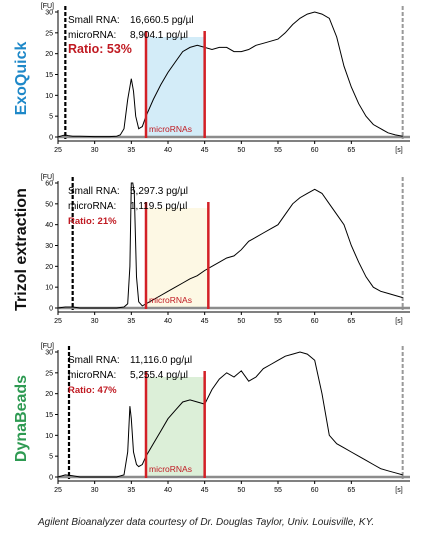 This screenshot has width=431, height=540. What do you see at coordinates (49, 184) in the screenshot?
I see `y-tick-label: 60` at bounding box center [49, 184].